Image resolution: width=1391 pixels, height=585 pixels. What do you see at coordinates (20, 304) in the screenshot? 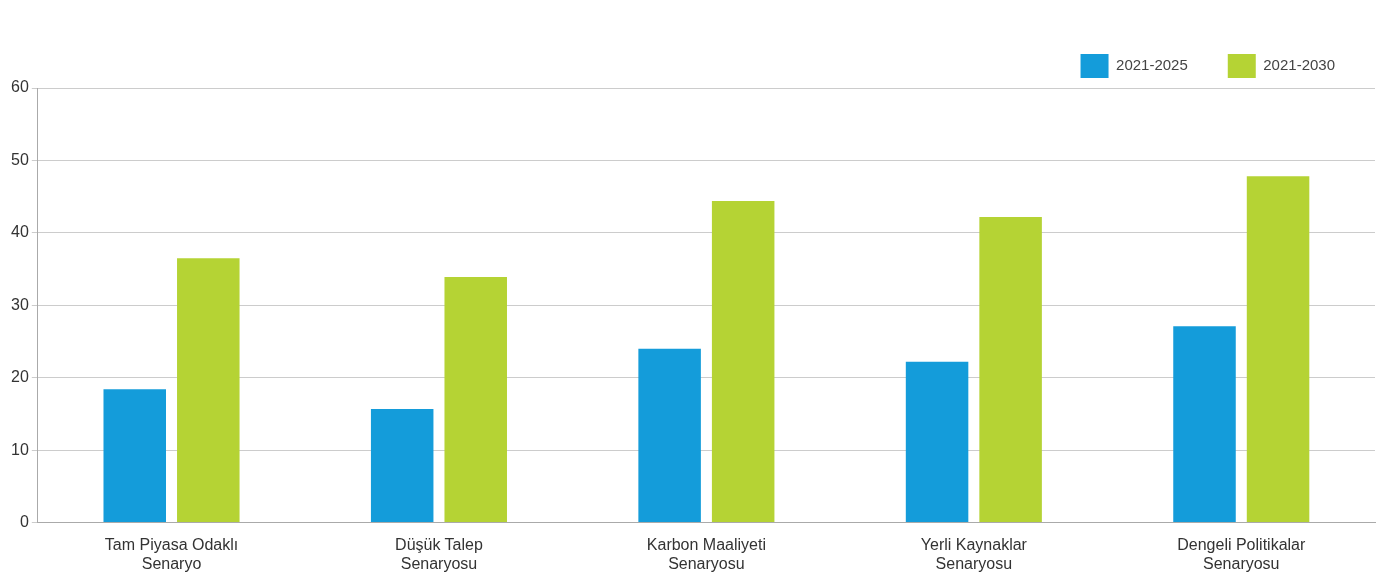
I see `y-tick-label: 30` at bounding box center [20, 304].